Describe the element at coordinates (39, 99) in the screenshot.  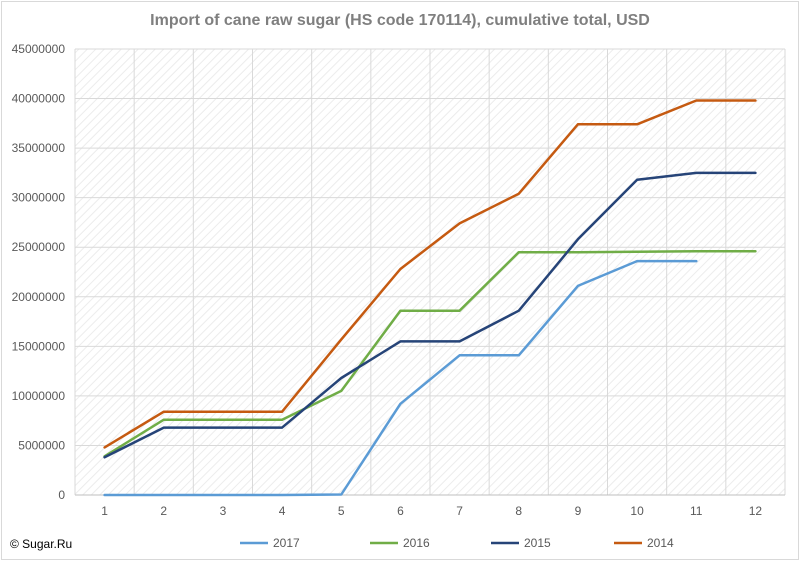
I see `y-tick-label: 40000000` at that location.